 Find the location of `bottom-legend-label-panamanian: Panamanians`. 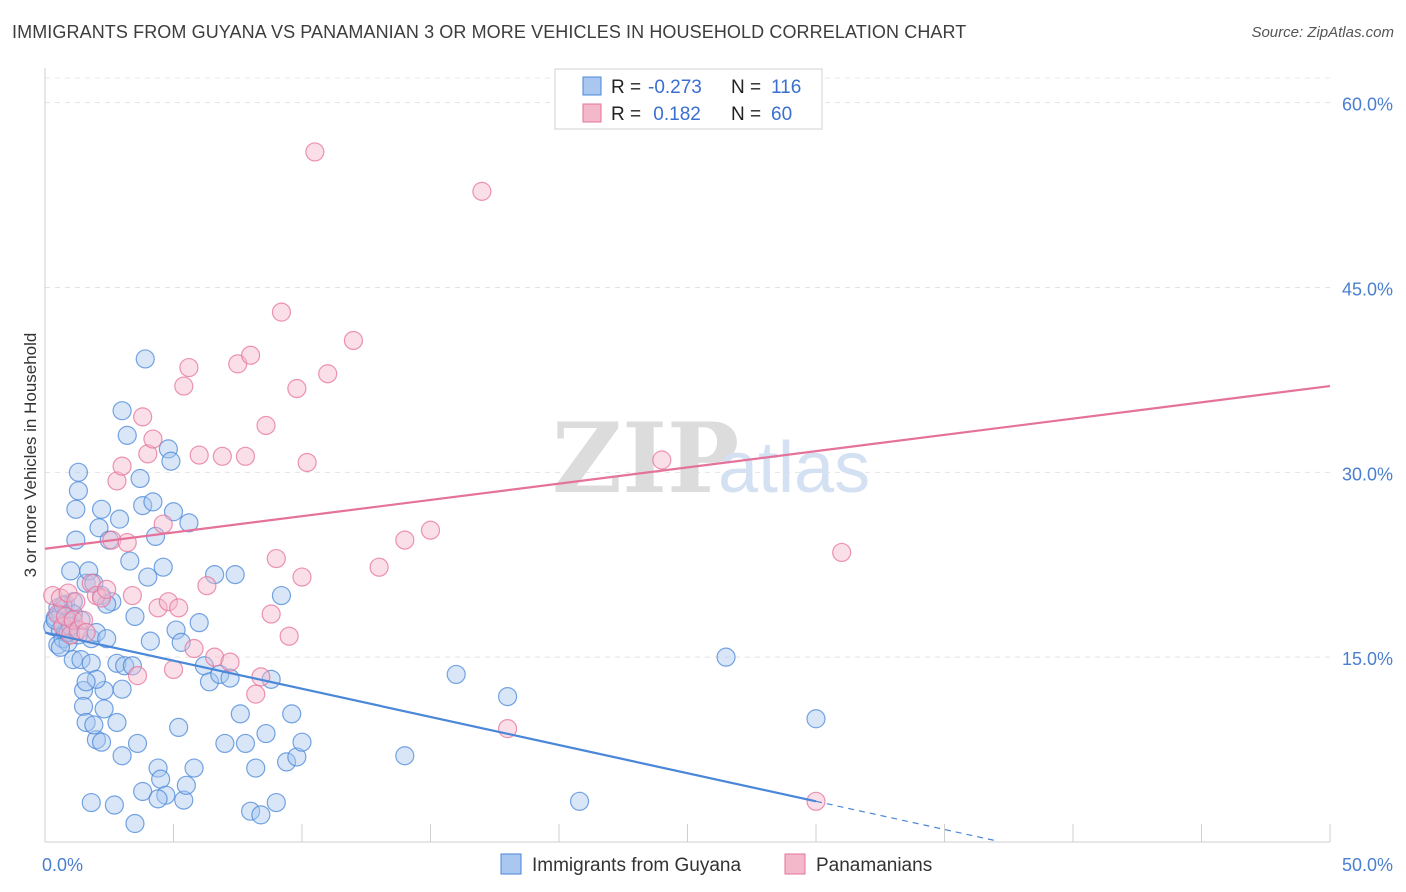

bottom-legend-label-panamanian: Panamanians is located at coordinates (874, 865).